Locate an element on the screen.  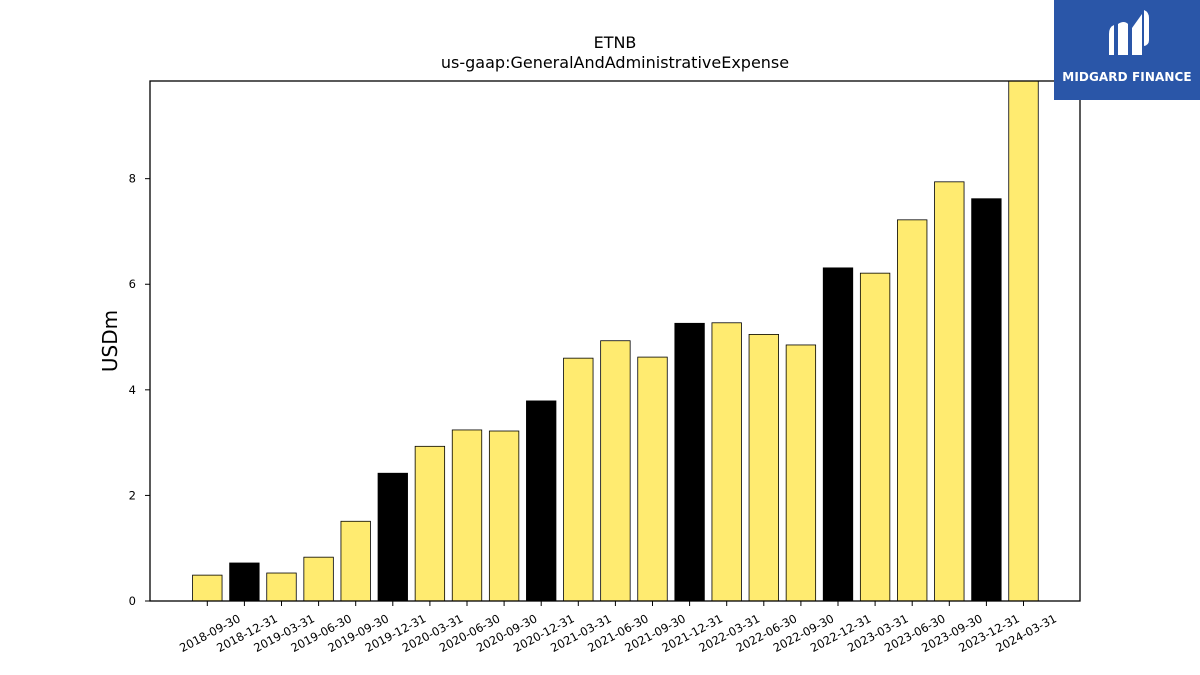
y-tick-label: 4 is located at coordinates (132, 390).